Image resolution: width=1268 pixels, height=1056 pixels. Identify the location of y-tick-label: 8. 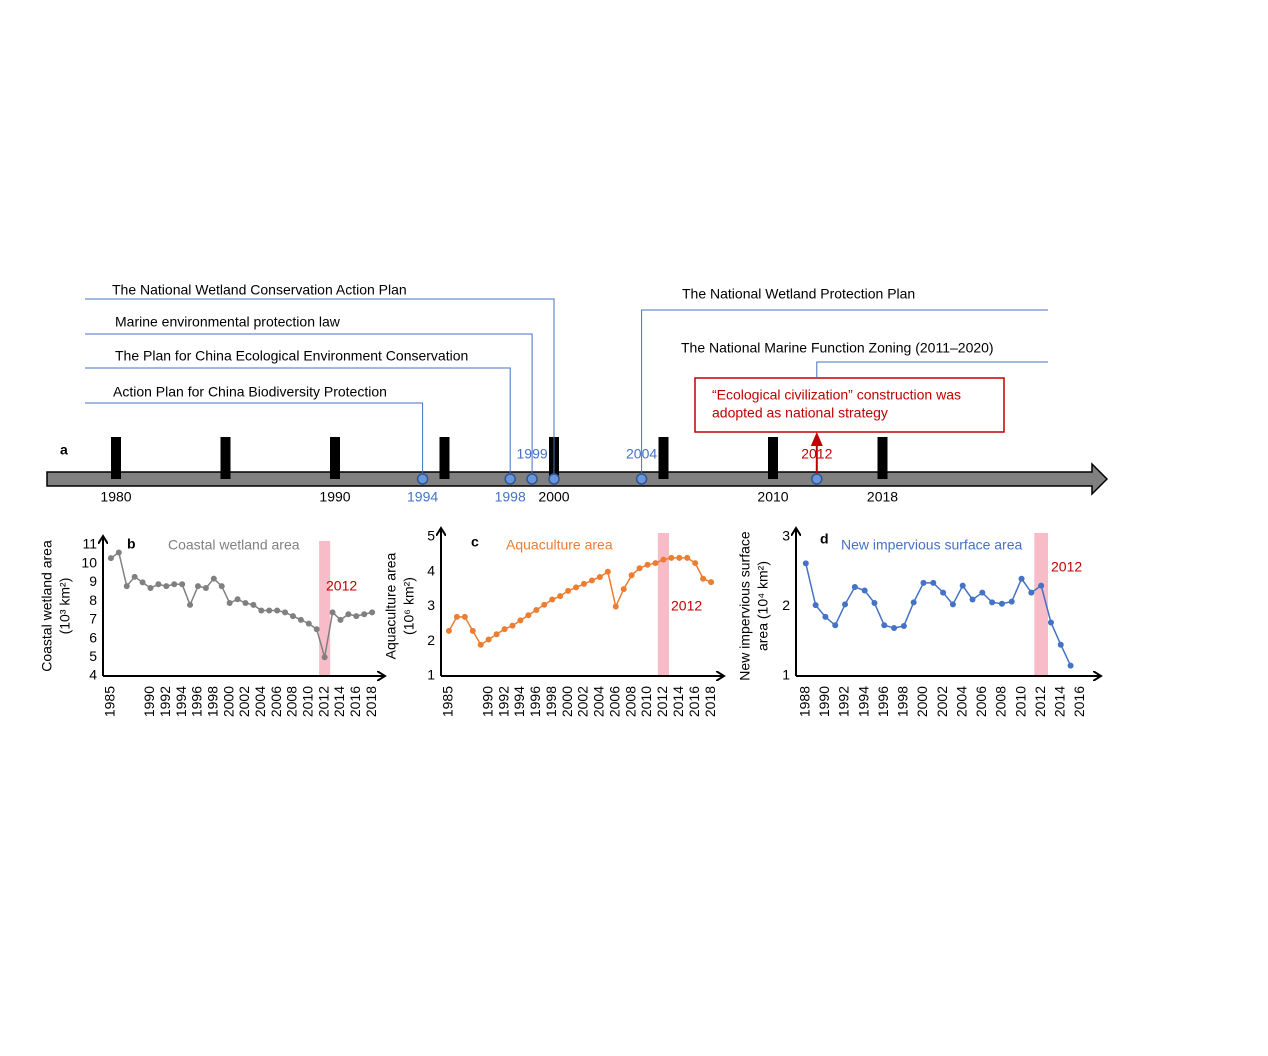
(93, 600).